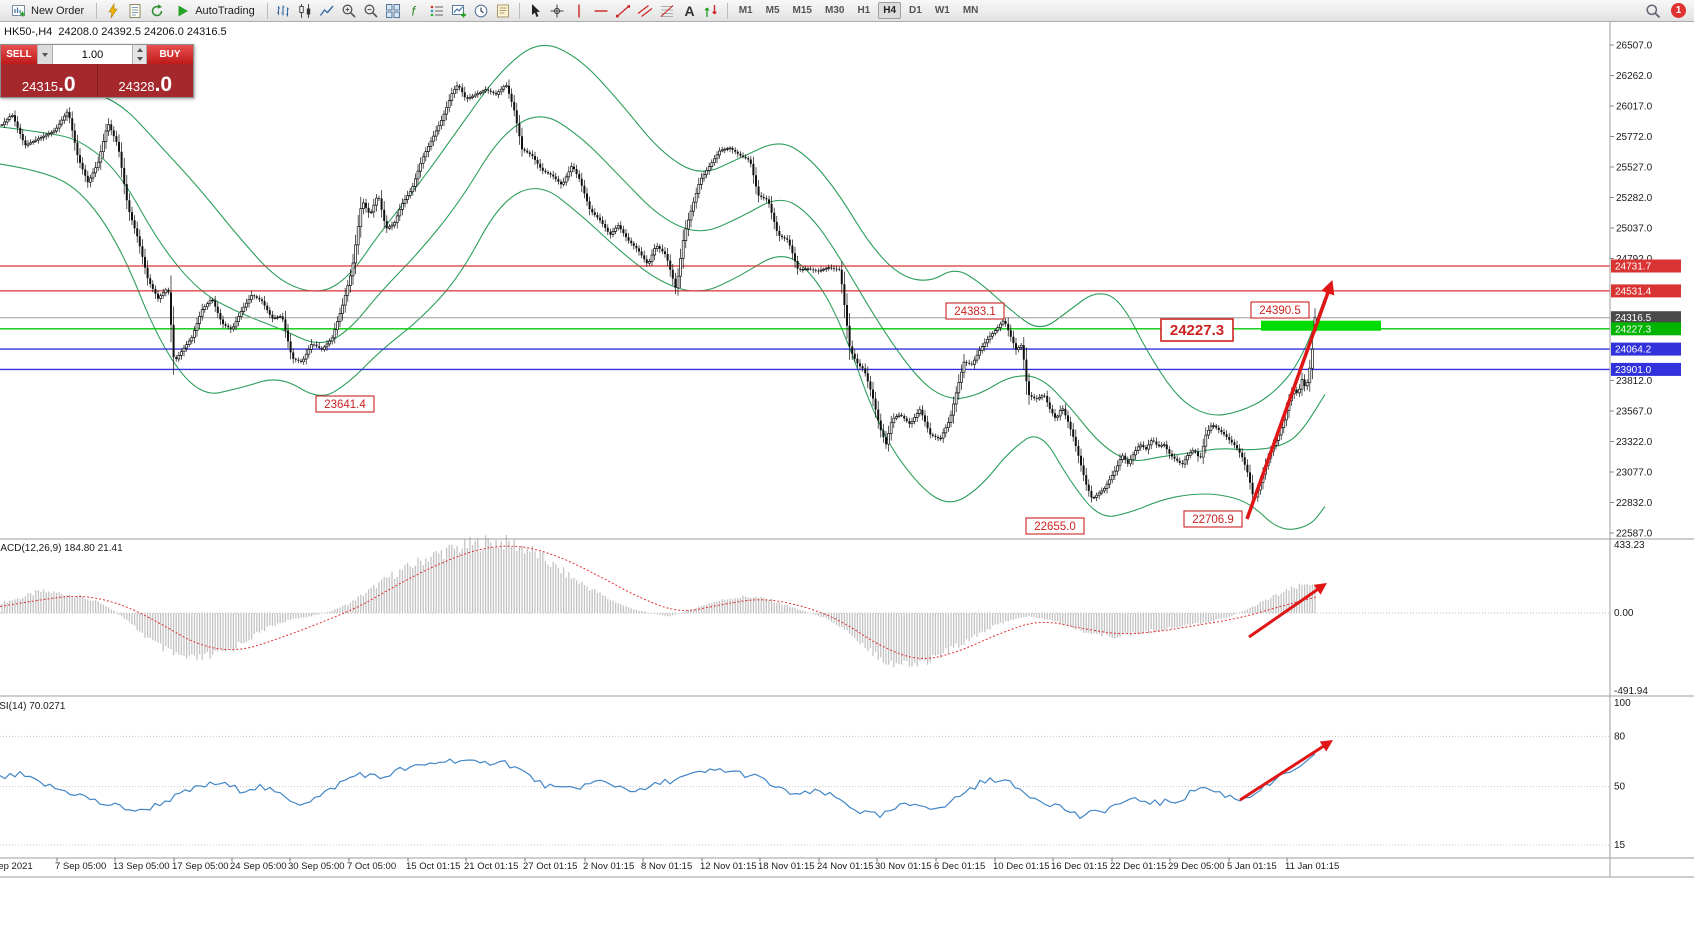  Describe the element at coordinates (1138, 866) in the screenshot. I see `time-axis-label: 22 Dec 01:15` at that location.